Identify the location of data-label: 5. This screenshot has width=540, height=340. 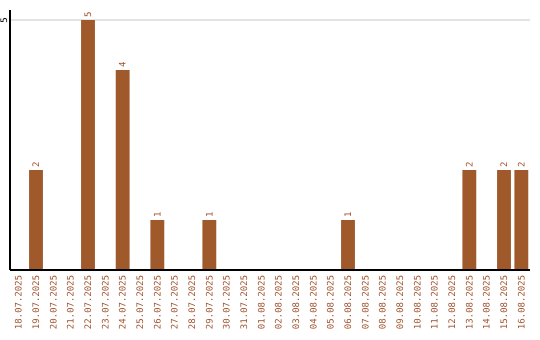
(89, 14).